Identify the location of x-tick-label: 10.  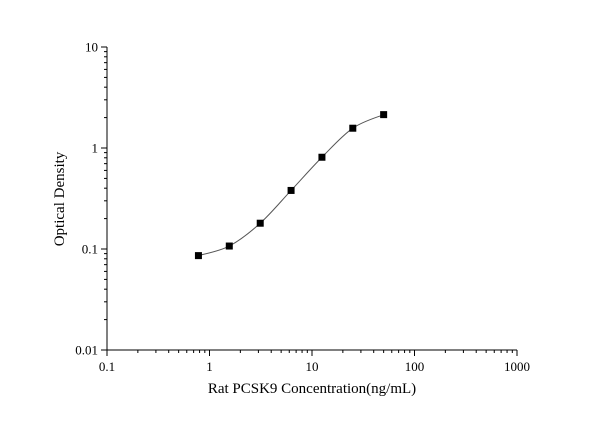
(312, 366).